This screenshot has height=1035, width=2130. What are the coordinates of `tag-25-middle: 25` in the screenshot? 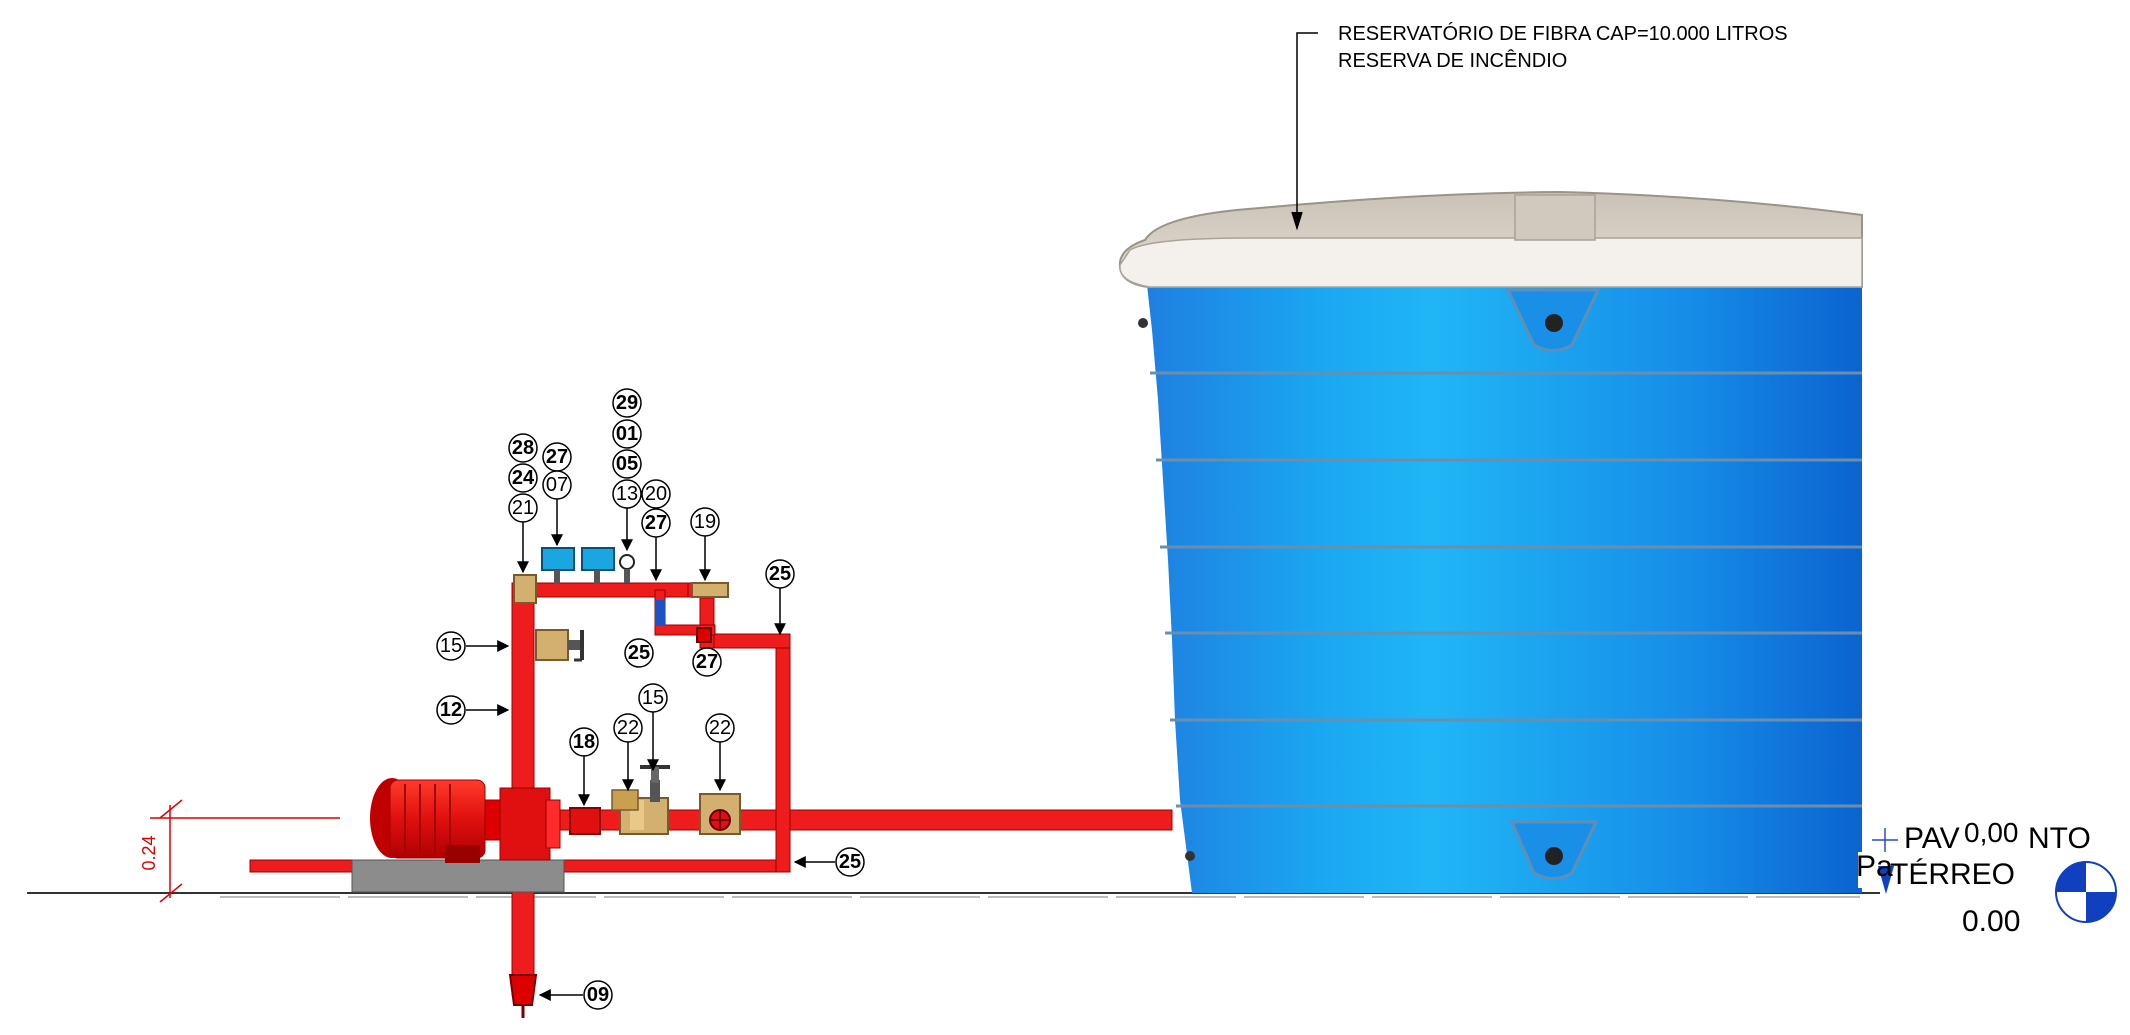 It's located at (639, 653).